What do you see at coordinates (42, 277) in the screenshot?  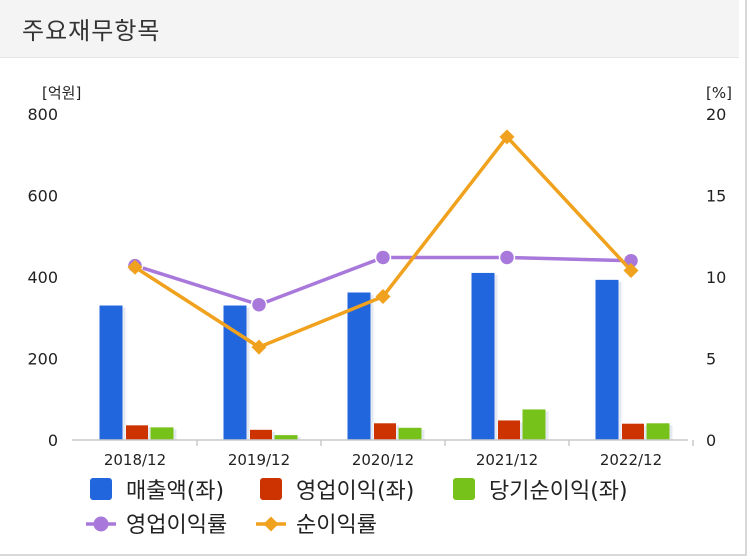 I see `left-axis-tick: 400` at bounding box center [42, 277].